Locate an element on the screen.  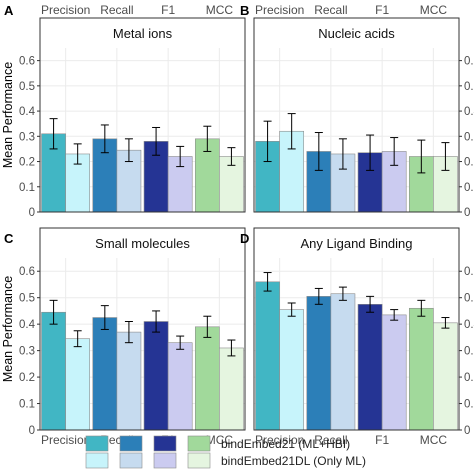
panel-letter: D is located at coordinates (244, 238).